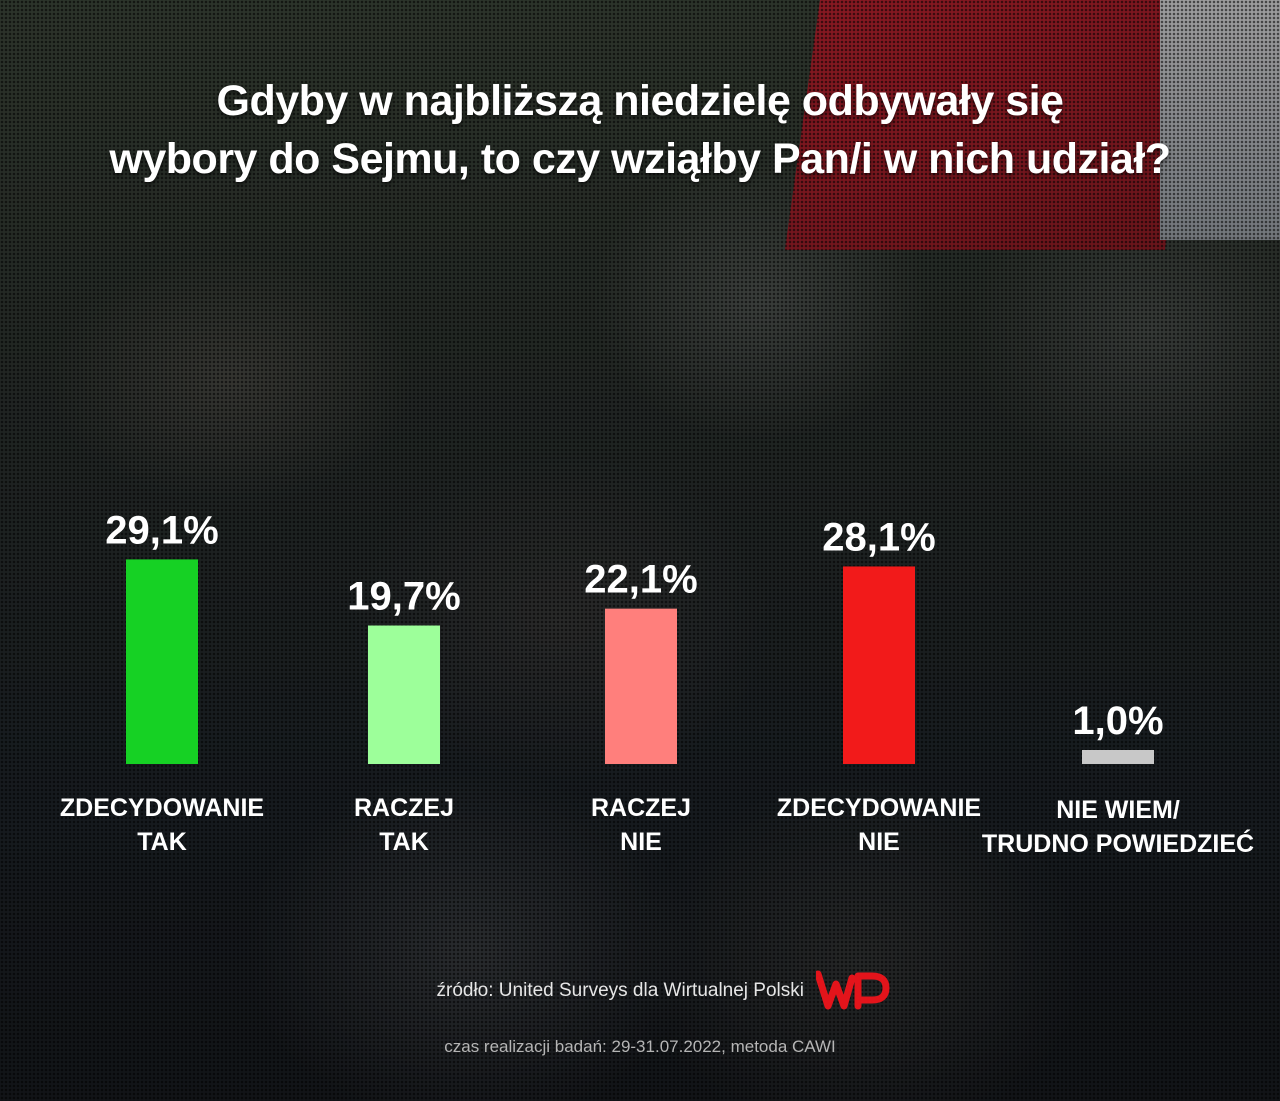  I want to click on category-label-2-line-1: RACZEJ, so click(404, 808).